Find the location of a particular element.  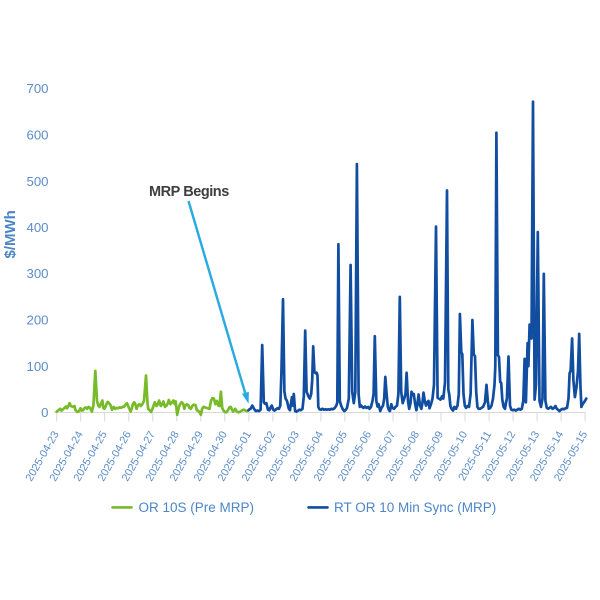

svg-text: OR 10S (Pre MRP) is located at coordinates (197, 507).